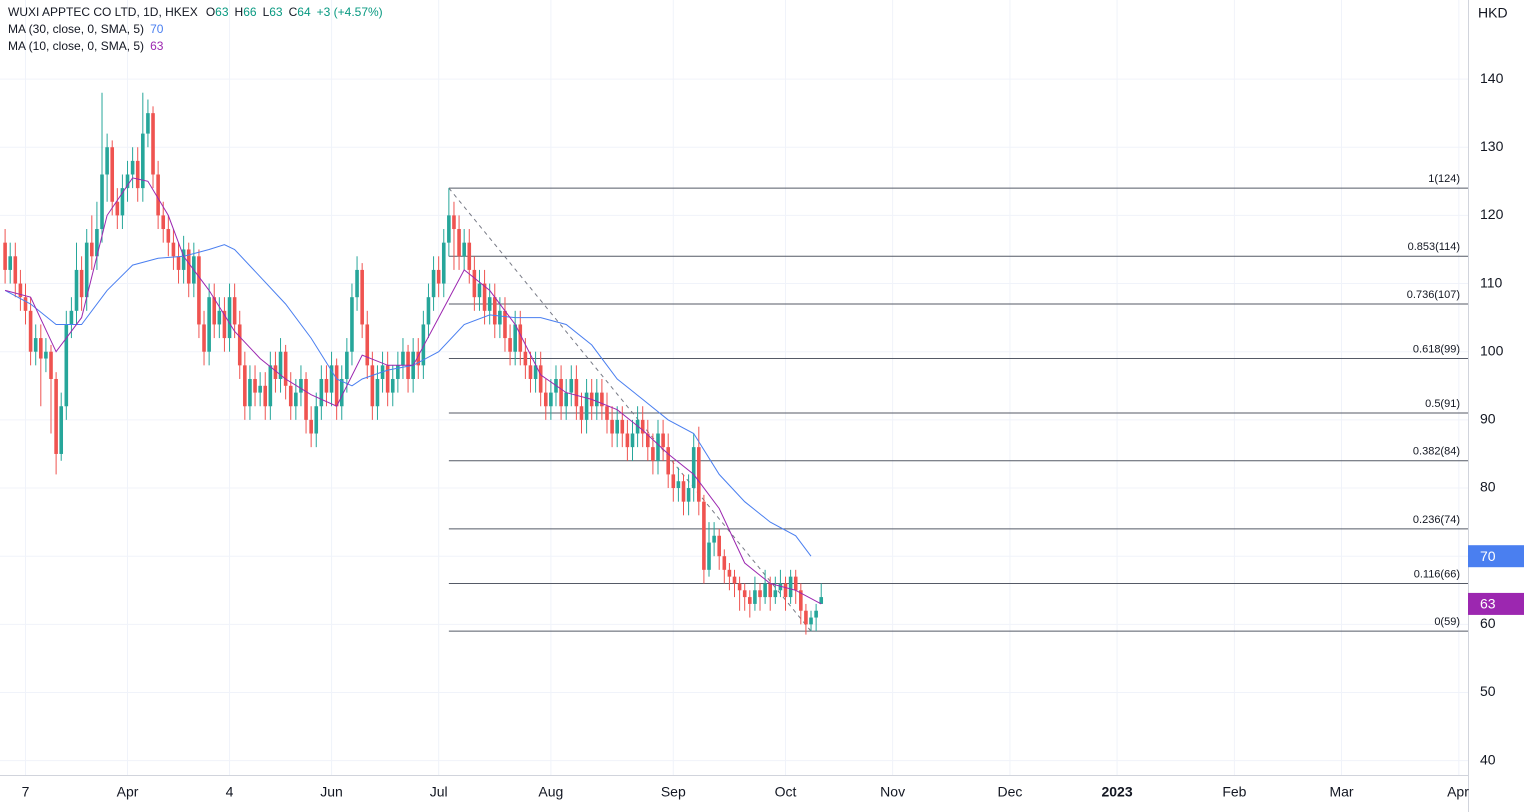 This screenshot has width=1526, height=812. What do you see at coordinates (786, 792) in the screenshot?
I see `x-tick-label: Oct` at bounding box center [786, 792].